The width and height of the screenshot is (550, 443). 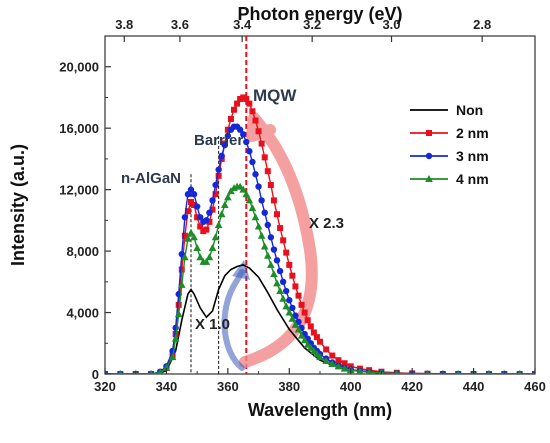 I want to click on scale-arrowhead-x10, so click(x=241, y=270).